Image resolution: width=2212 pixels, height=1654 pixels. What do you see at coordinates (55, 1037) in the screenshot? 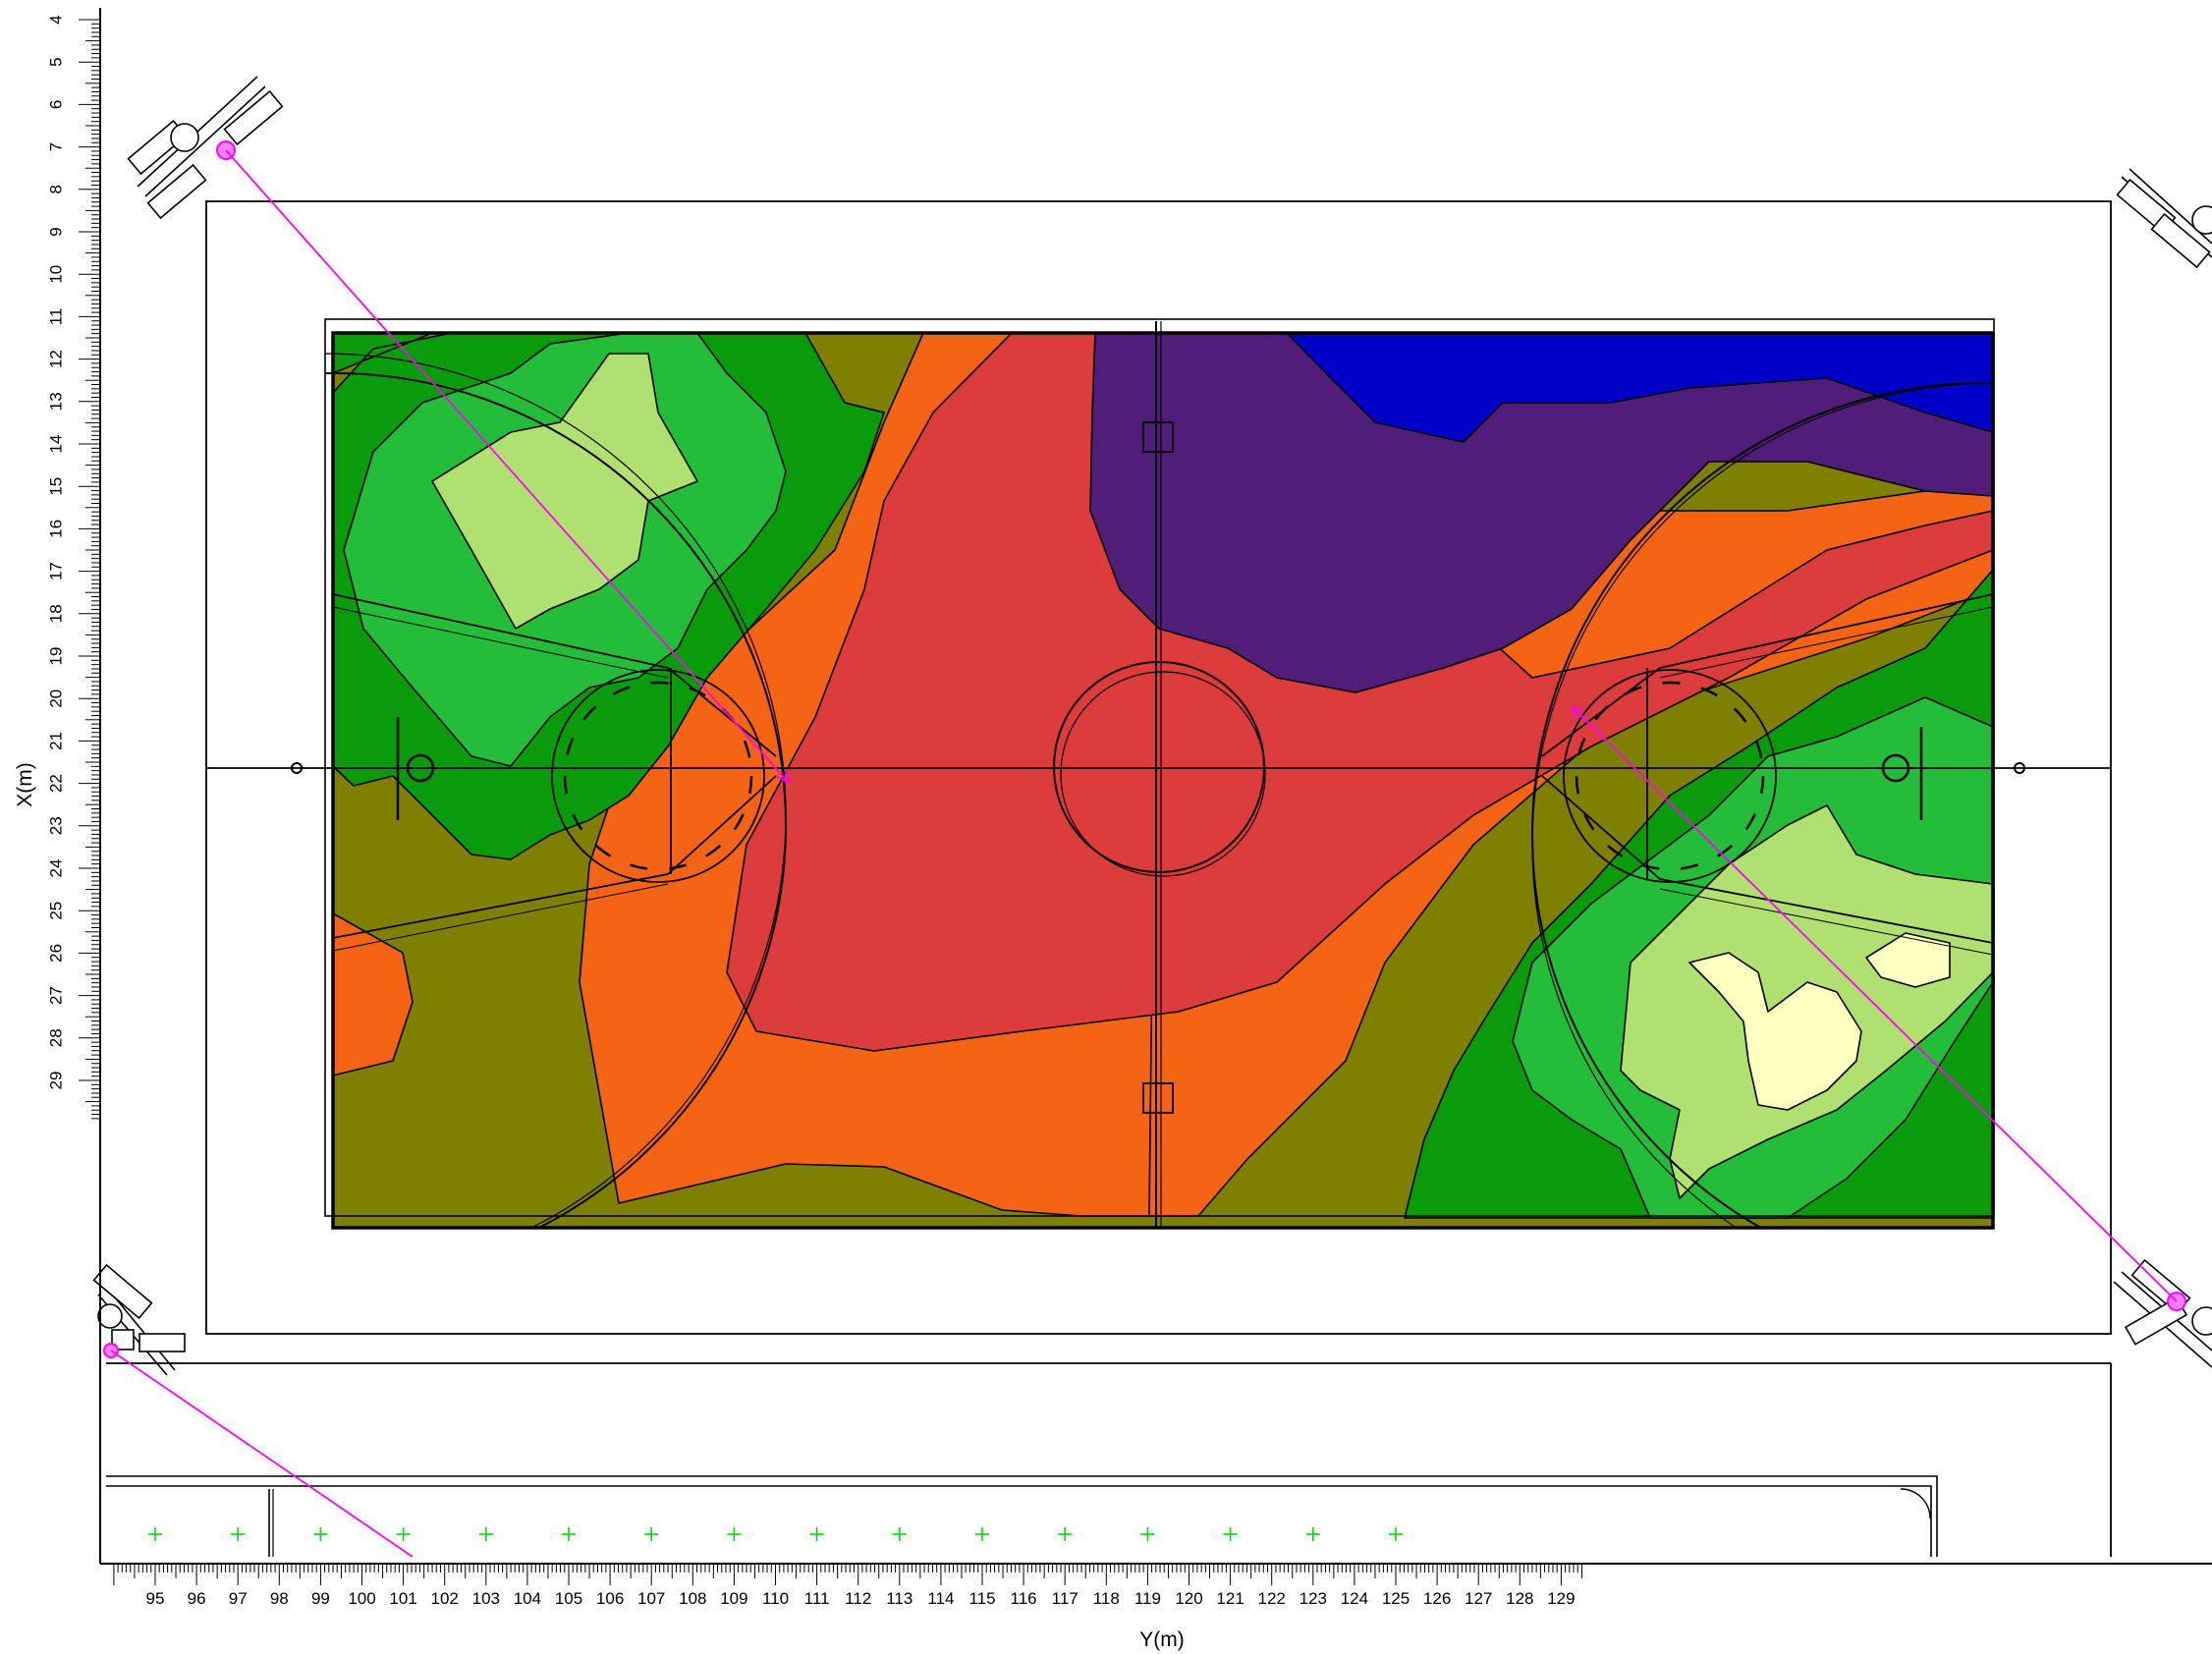
I see `y-tick-label: 28` at bounding box center [55, 1037].